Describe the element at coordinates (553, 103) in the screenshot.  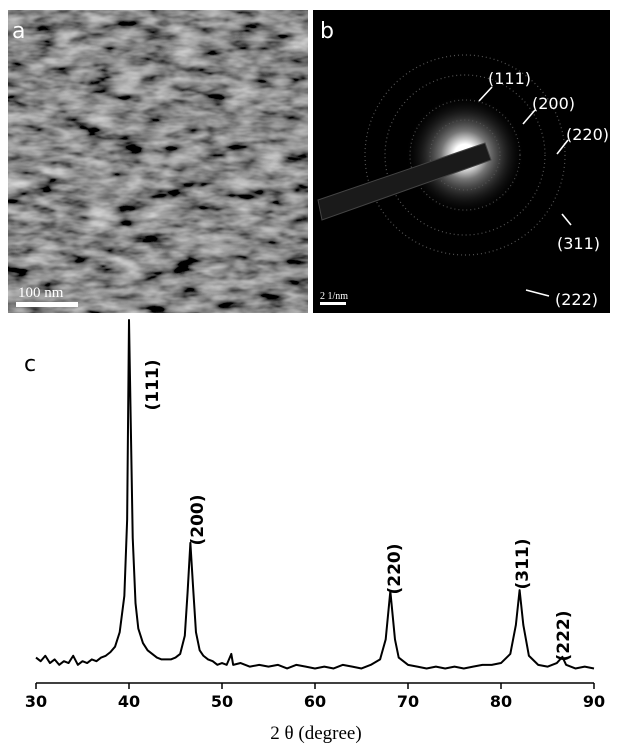
I see `ring-label: (200)` at that location.